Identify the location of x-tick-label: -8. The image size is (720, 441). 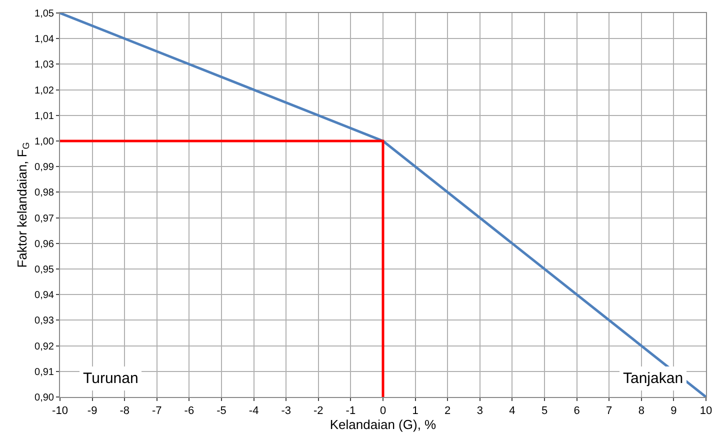
(125, 411).